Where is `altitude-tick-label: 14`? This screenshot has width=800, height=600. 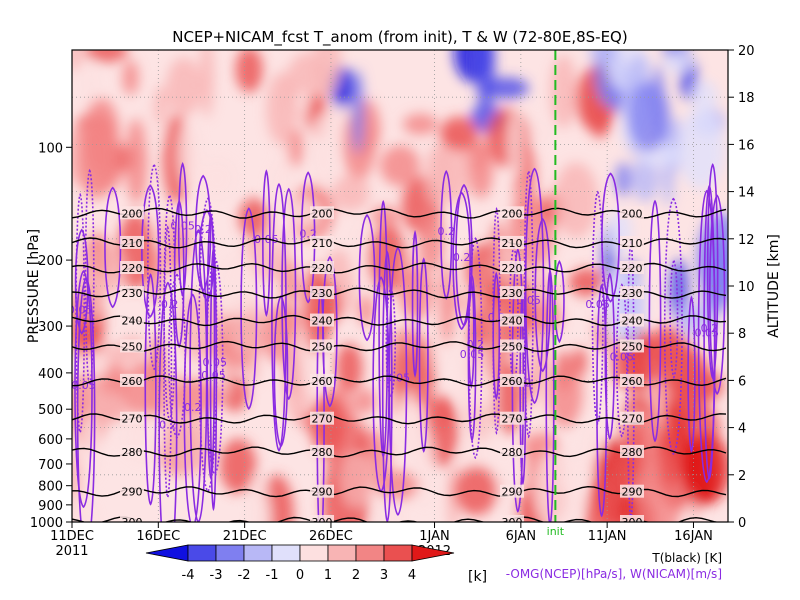 altitude-tick-label: 14 is located at coordinates (746, 193).